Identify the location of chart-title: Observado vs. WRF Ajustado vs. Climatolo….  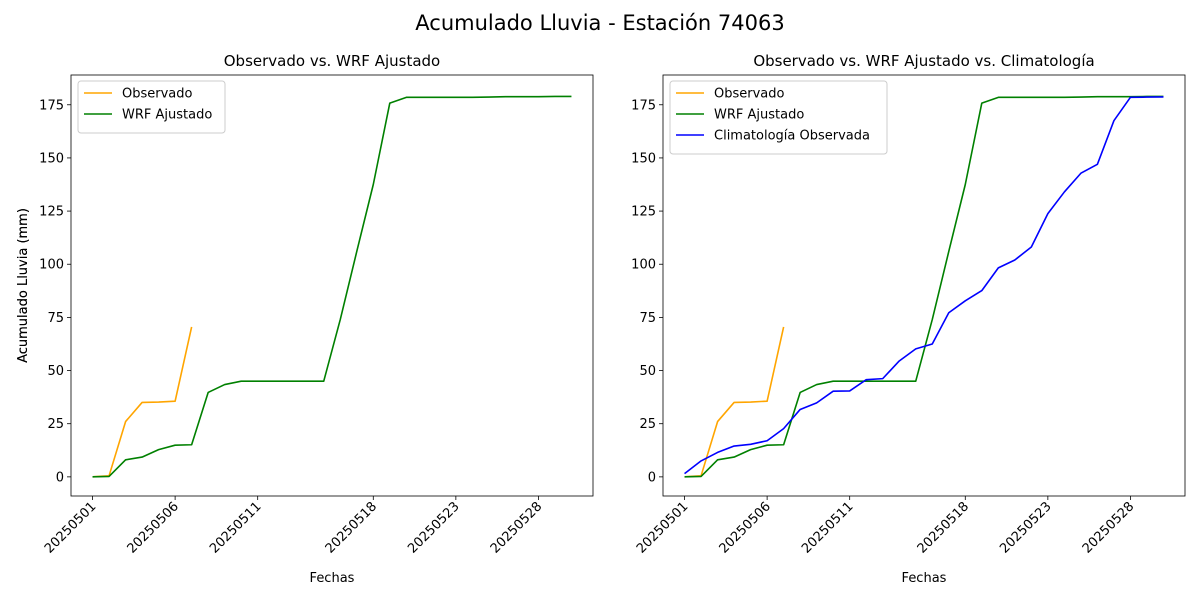
(923, 61).